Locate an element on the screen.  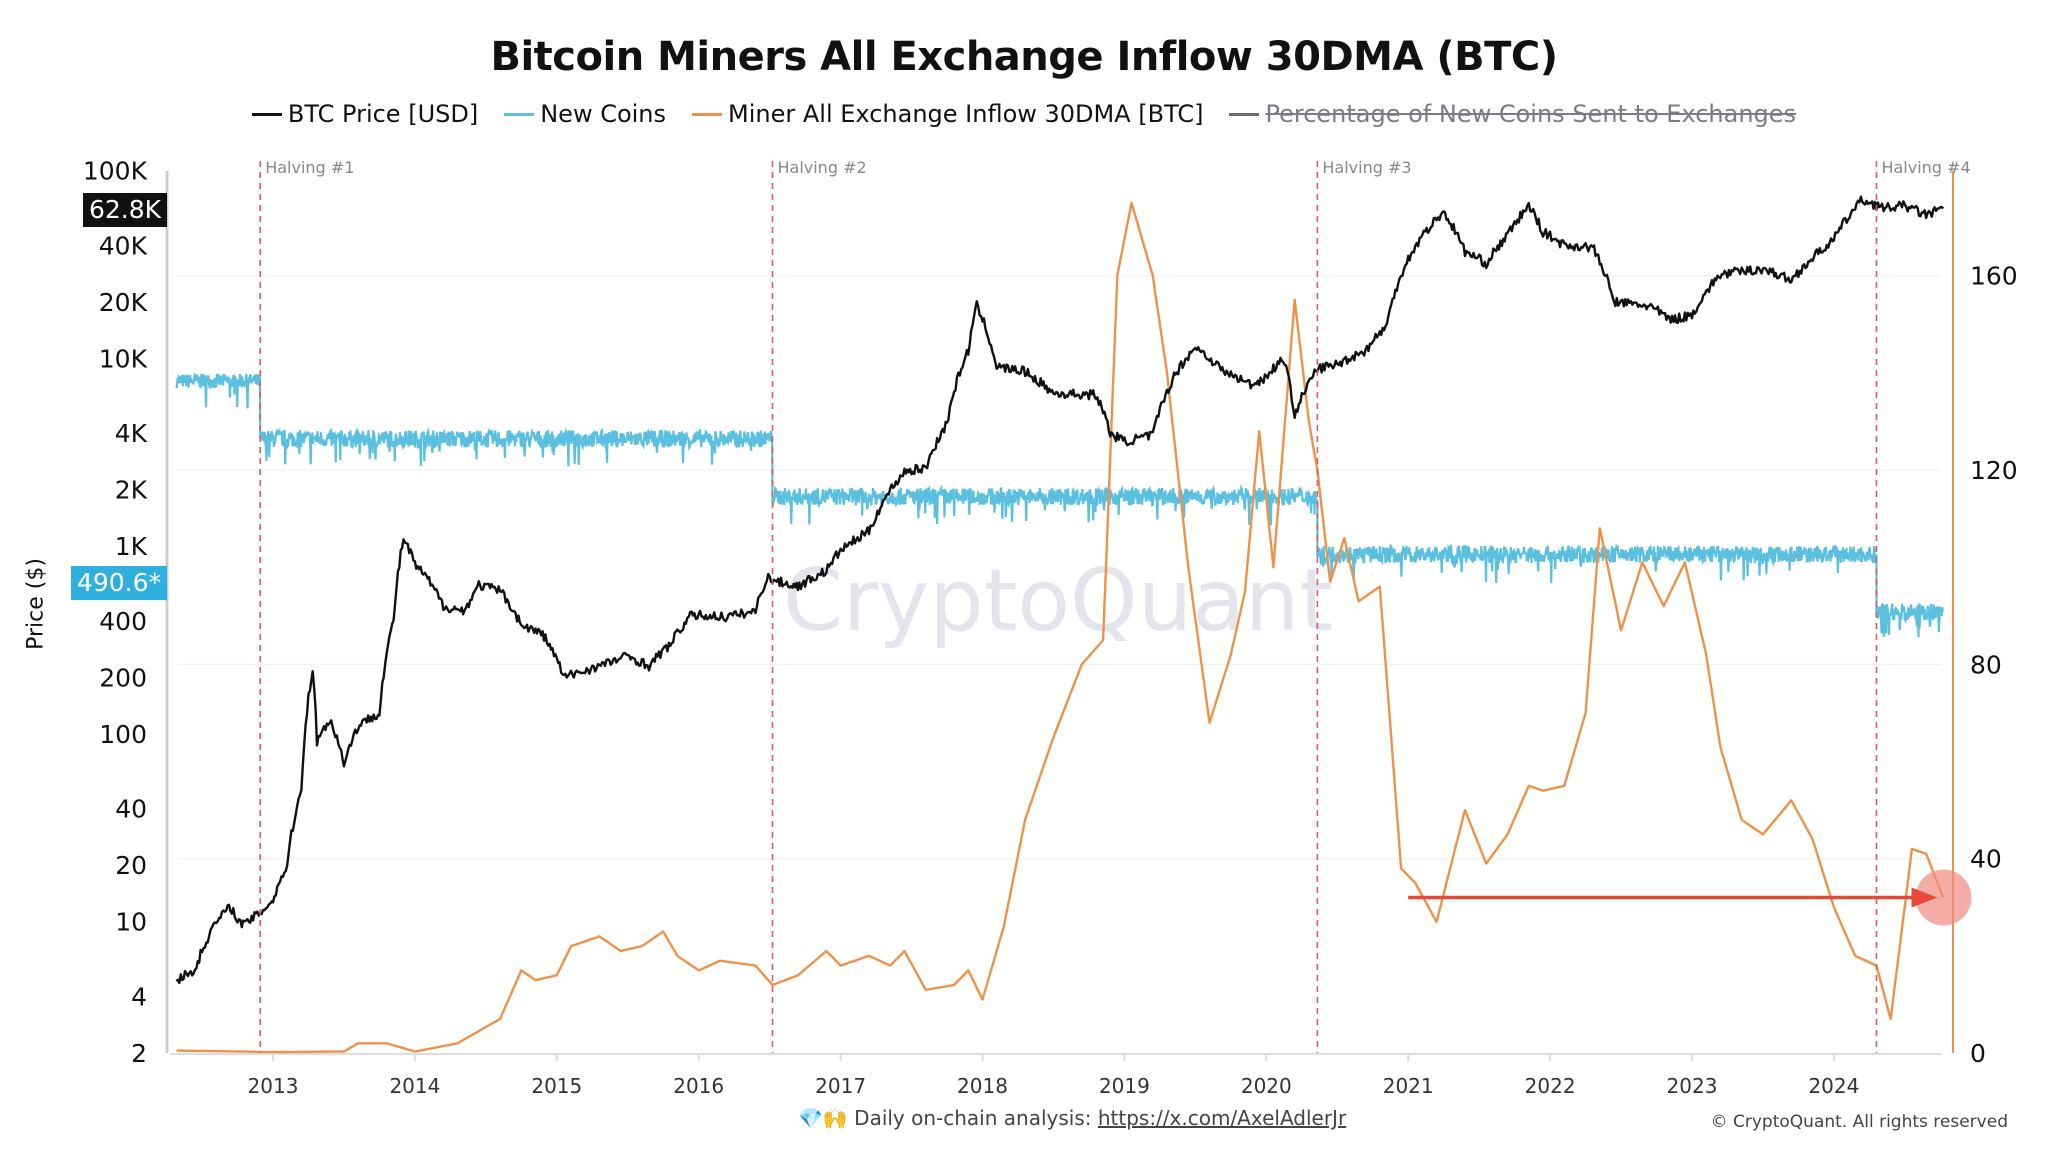
watermark: CryptoQuant is located at coordinates (1058, 601).